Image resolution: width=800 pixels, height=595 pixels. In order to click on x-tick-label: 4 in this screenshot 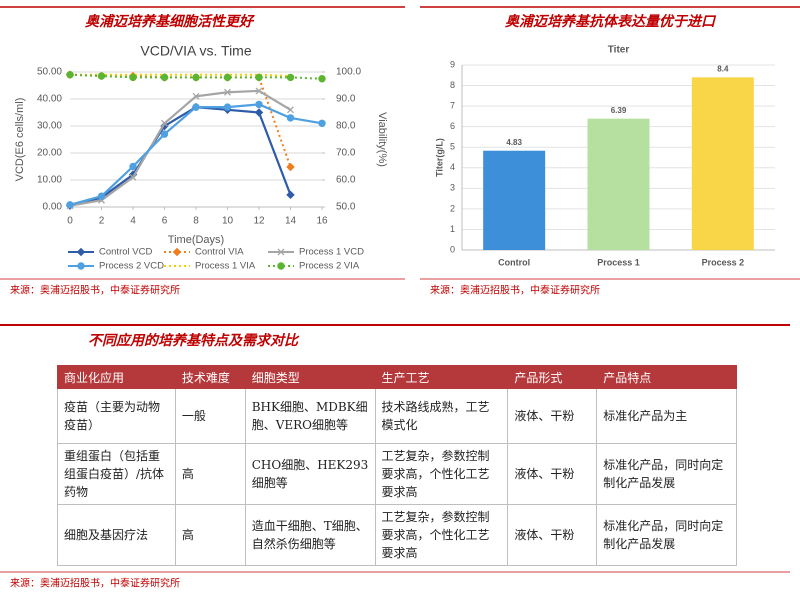, I will do `click(133, 221)`.